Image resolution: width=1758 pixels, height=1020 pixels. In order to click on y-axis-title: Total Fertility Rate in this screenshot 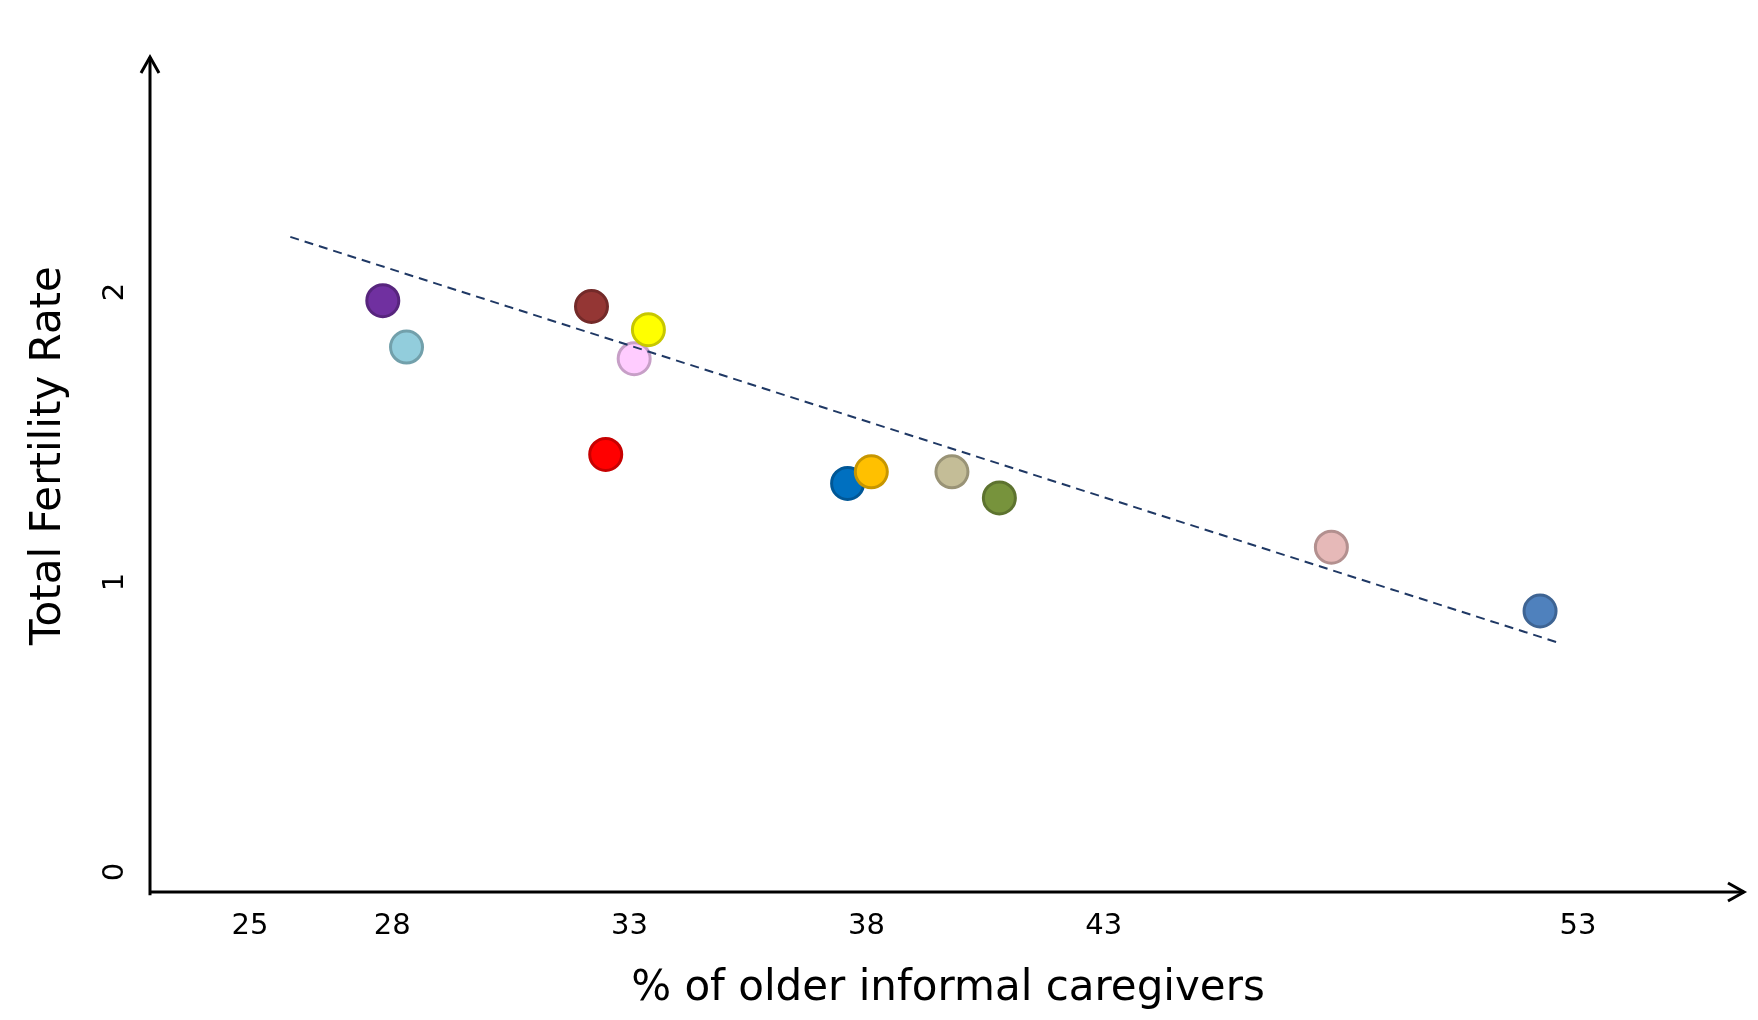, I will do `click(45, 456)`.